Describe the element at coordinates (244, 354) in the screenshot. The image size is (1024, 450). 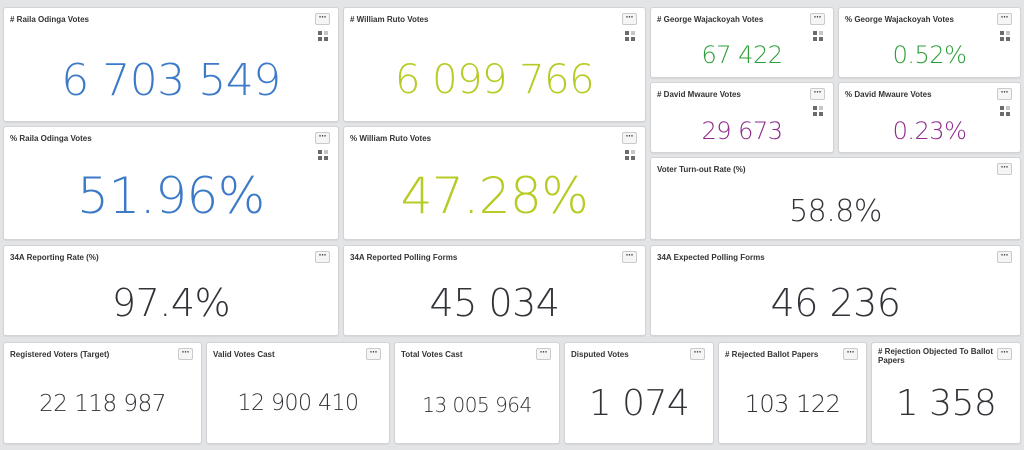
I see `card-title: Valid Votes Cast` at that location.